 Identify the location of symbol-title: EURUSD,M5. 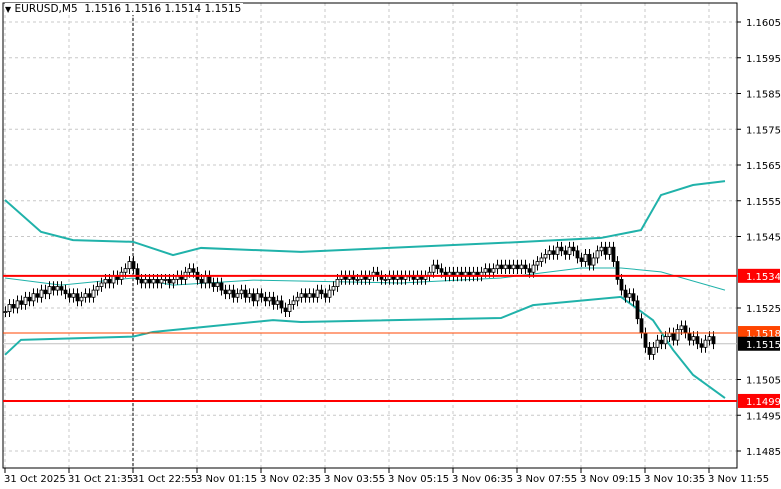
(46, 9).